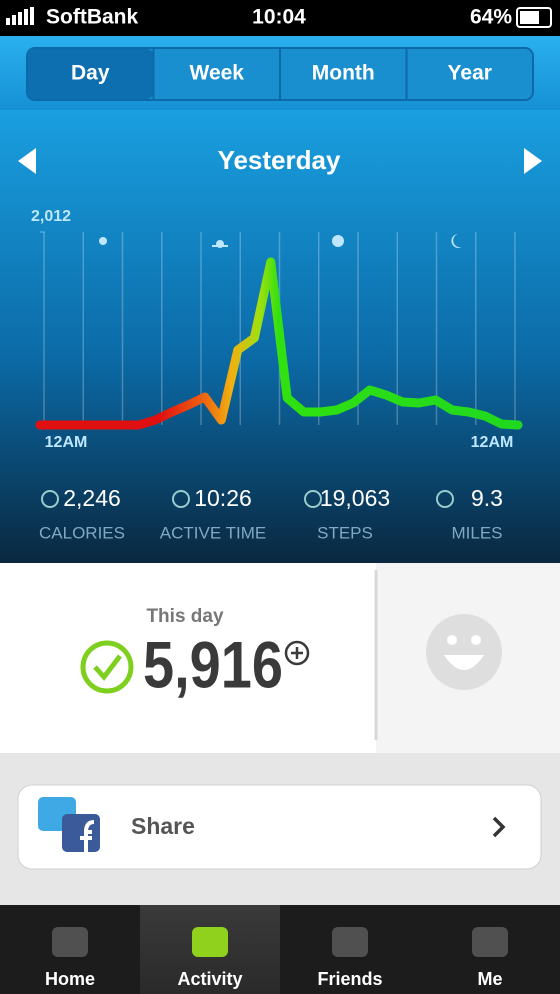 Image resolution: width=560 pixels, height=994 pixels. Describe the element at coordinates (20, 16) in the screenshot. I see `signal` at that location.